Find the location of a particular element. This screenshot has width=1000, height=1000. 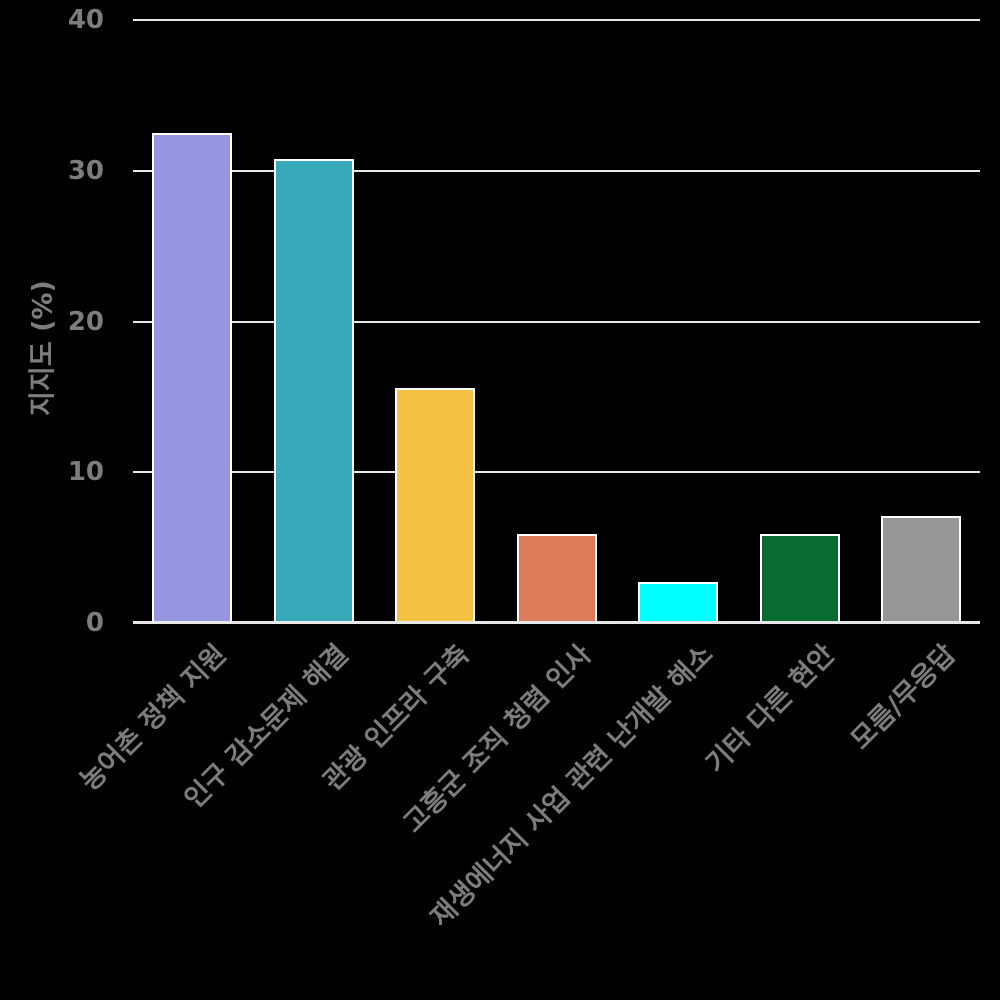

y-tick-label-40: 40 is located at coordinates (85, 20).